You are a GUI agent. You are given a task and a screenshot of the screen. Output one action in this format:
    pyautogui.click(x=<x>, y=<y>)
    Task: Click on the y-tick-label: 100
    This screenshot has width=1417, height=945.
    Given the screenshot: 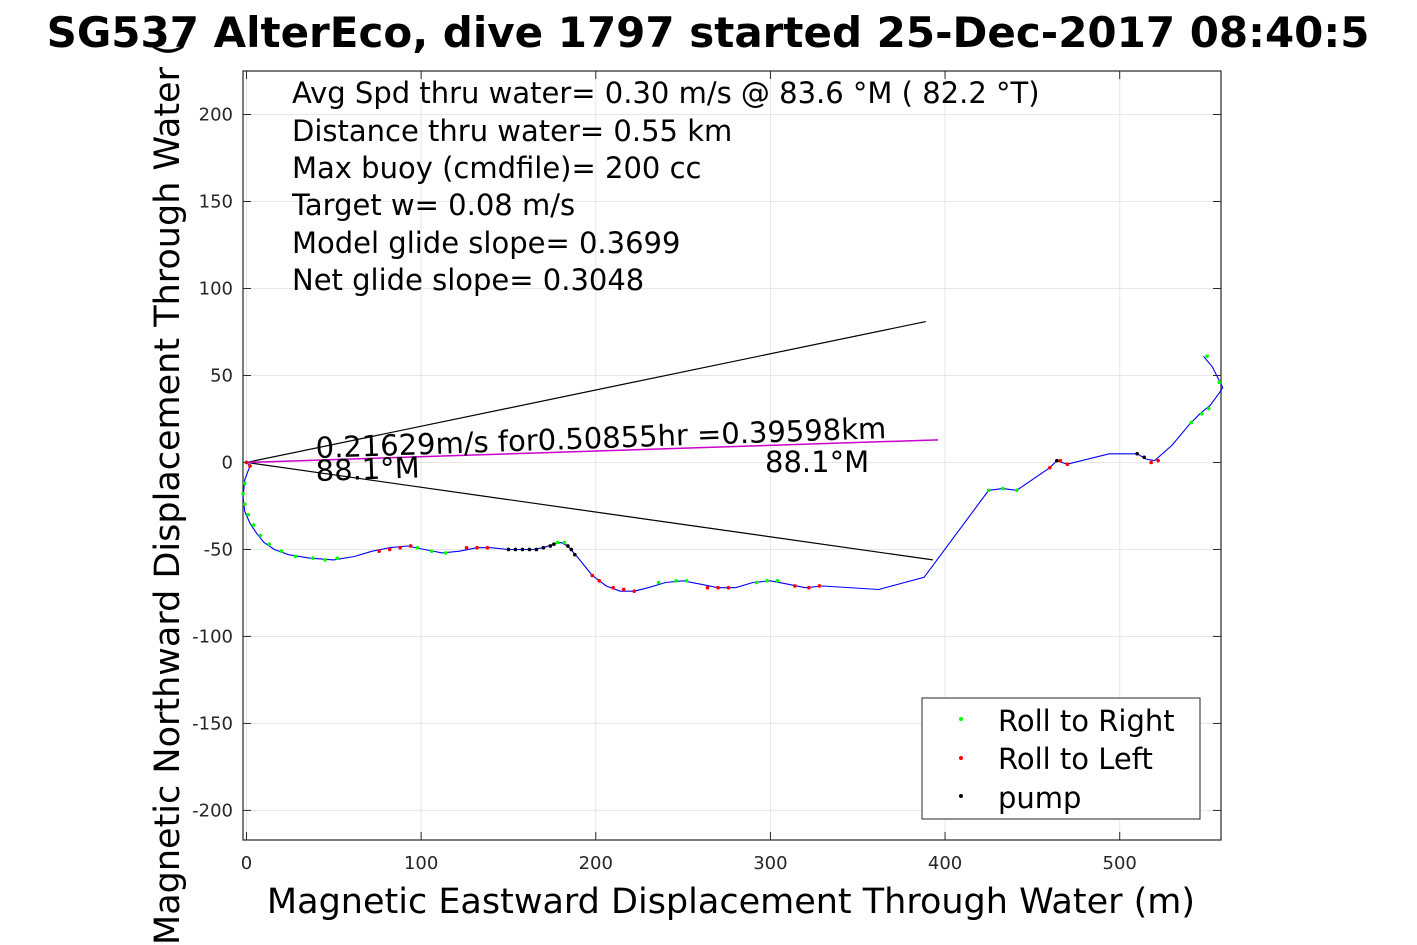 What is the action you would take?
    pyautogui.click(x=216, y=288)
    